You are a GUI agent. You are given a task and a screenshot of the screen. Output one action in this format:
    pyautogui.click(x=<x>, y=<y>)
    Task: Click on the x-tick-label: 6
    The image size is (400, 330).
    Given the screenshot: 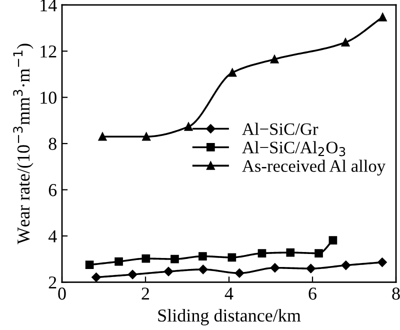 What is the action you would take?
    pyautogui.click(x=312, y=294)
    